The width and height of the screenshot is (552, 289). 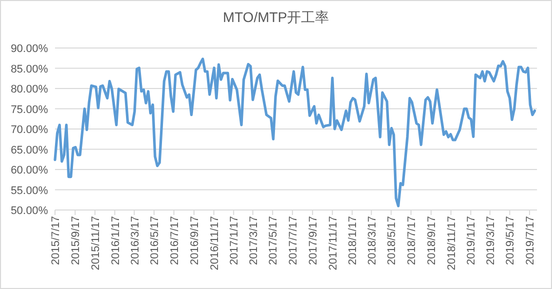 What do you see at coordinates (29, 150) in the screenshot?
I see `y-tick-label: 65.00%` at bounding box center [29, 150].